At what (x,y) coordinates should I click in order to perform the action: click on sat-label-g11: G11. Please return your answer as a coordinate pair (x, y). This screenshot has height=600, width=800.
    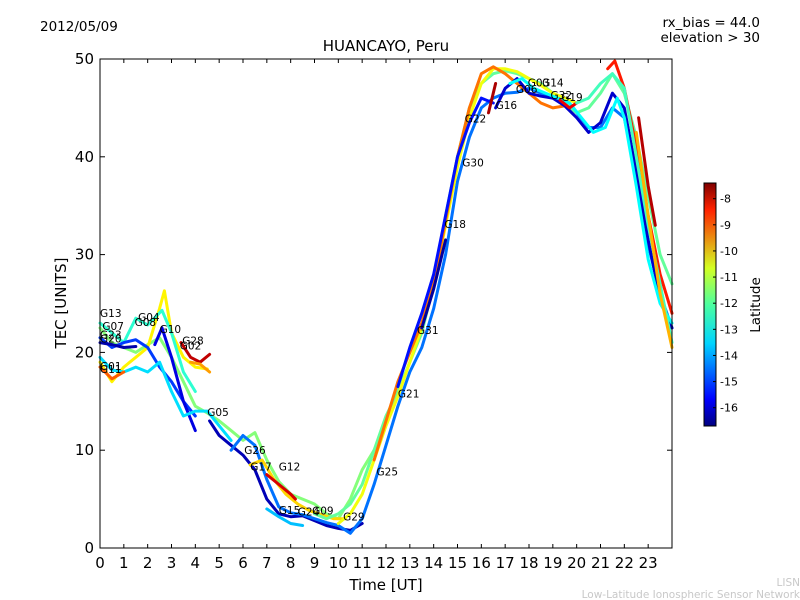
    Looking at the image, I should click on (111, 370).